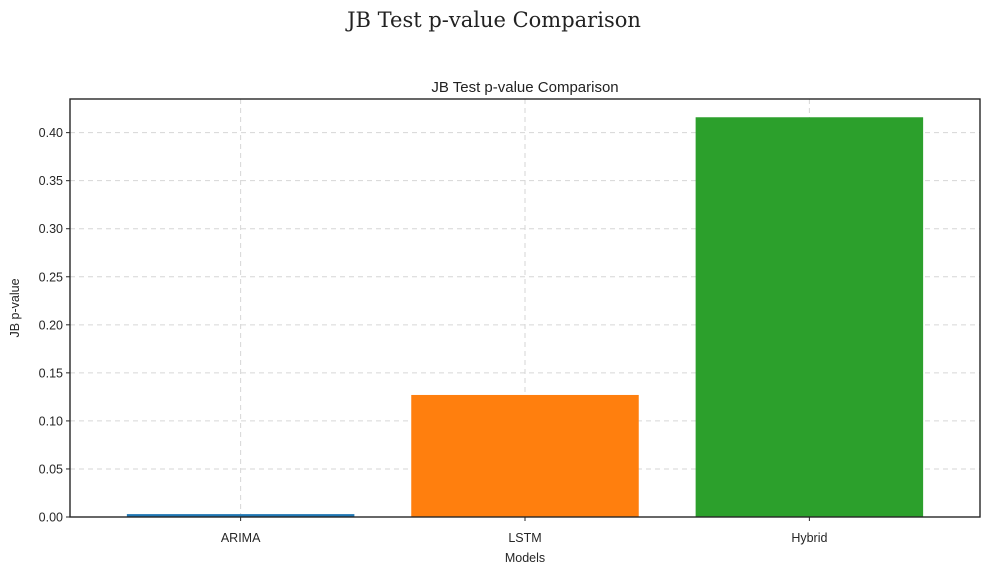 The width and height of the screenshot is (989, 574). Describe the element at coordinates (51, 181) in the screenshot. I see `y-tick-label: 0.35` at that location.